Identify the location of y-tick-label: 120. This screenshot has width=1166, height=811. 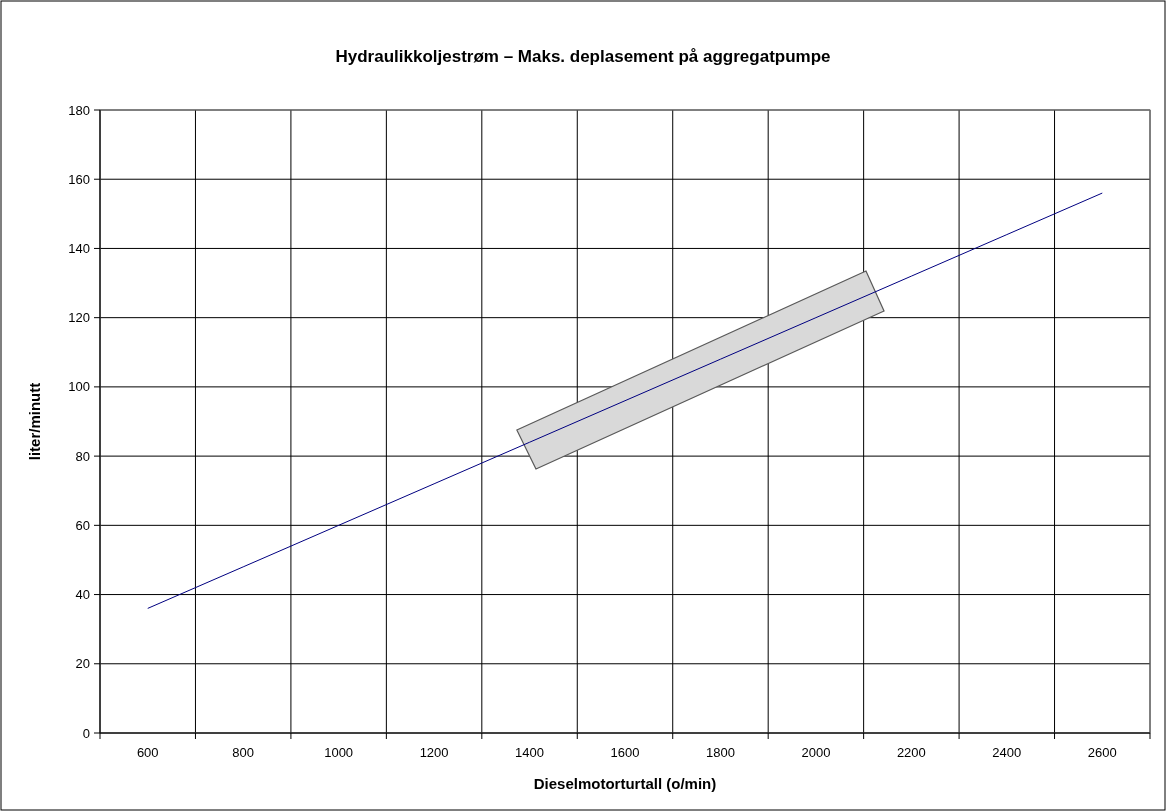
(79, 318).